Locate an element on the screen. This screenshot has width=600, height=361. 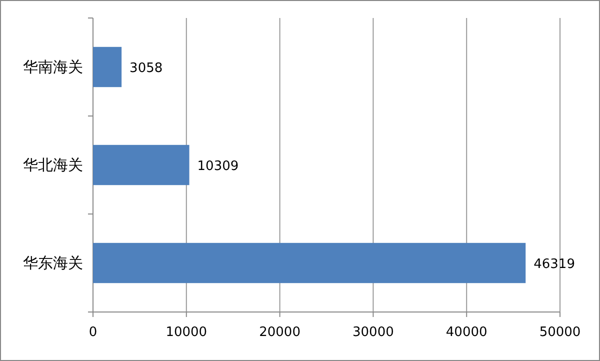
x-tick-label: 10000 is located at coordinates (187, 332).